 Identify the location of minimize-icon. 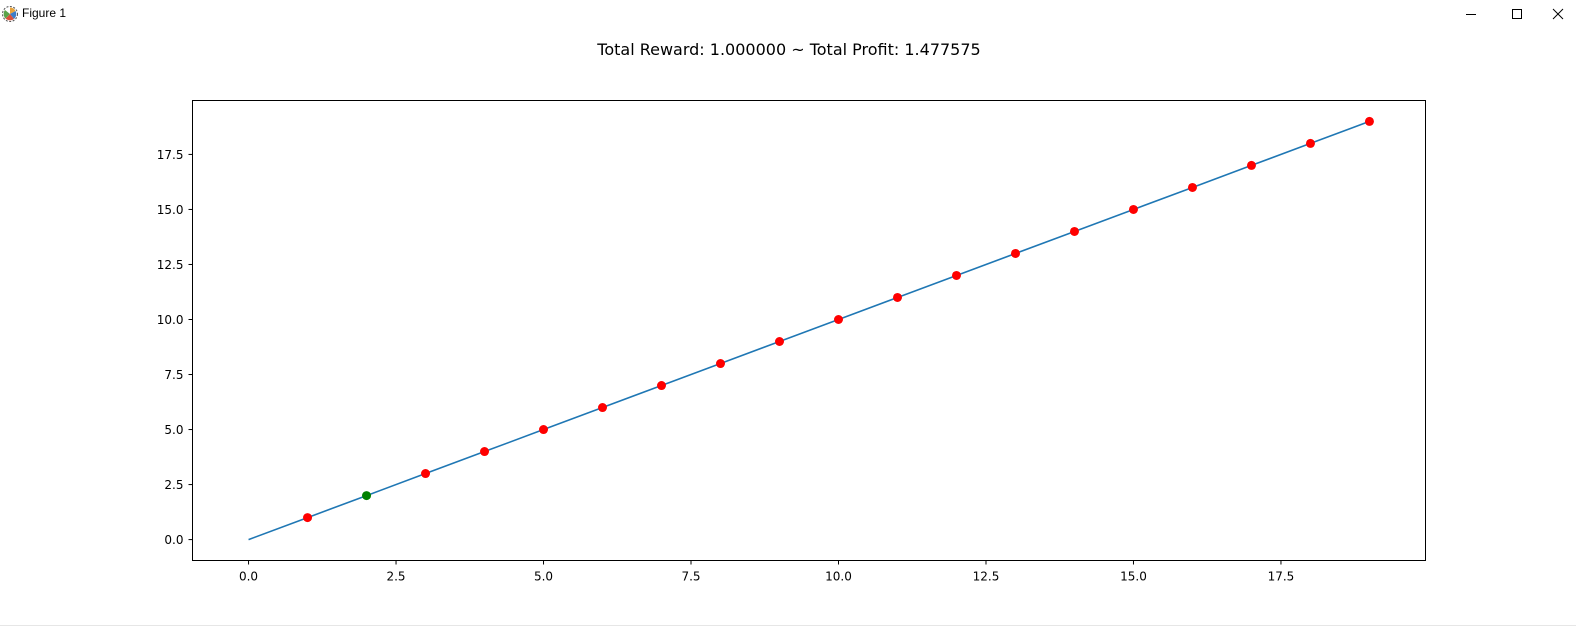
(1471, 14).